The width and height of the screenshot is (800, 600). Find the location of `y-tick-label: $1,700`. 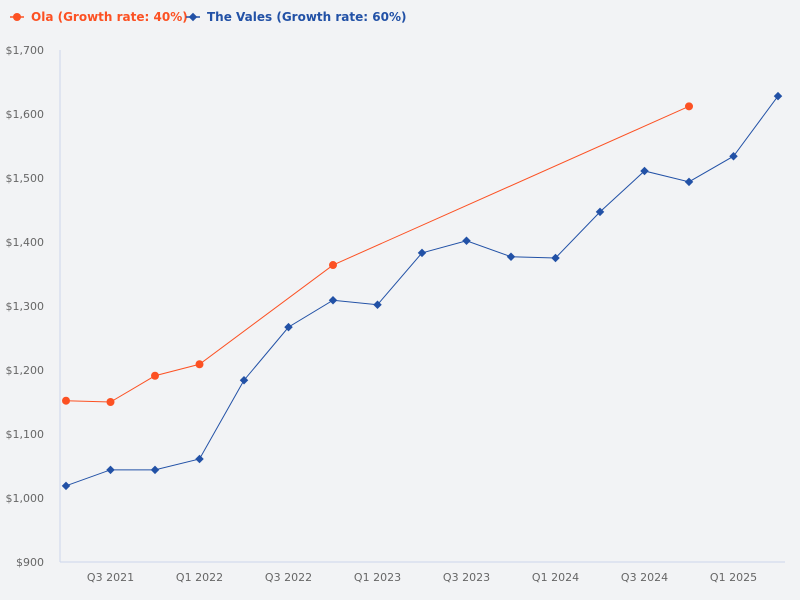

y-tick-label: $1,700 is located at coordinates (25, 50).